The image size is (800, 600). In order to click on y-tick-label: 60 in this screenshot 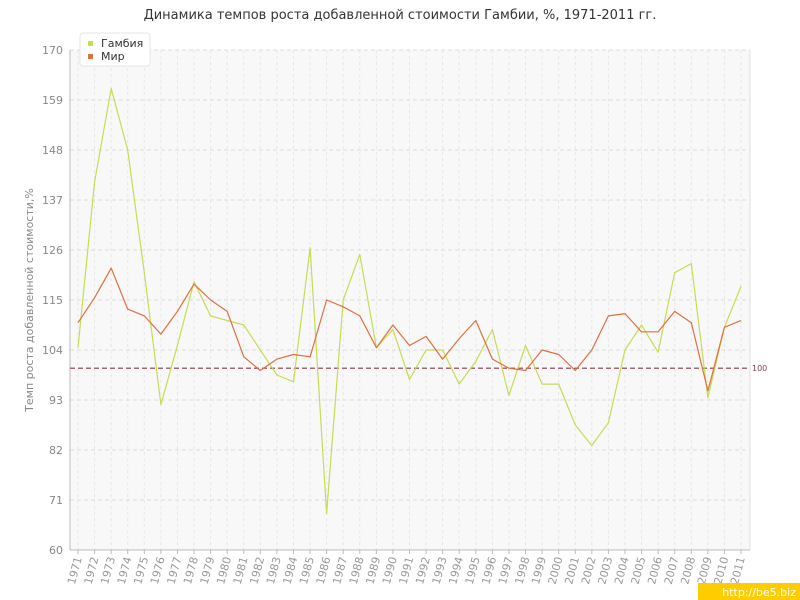, I will do `click(56, 550)`.